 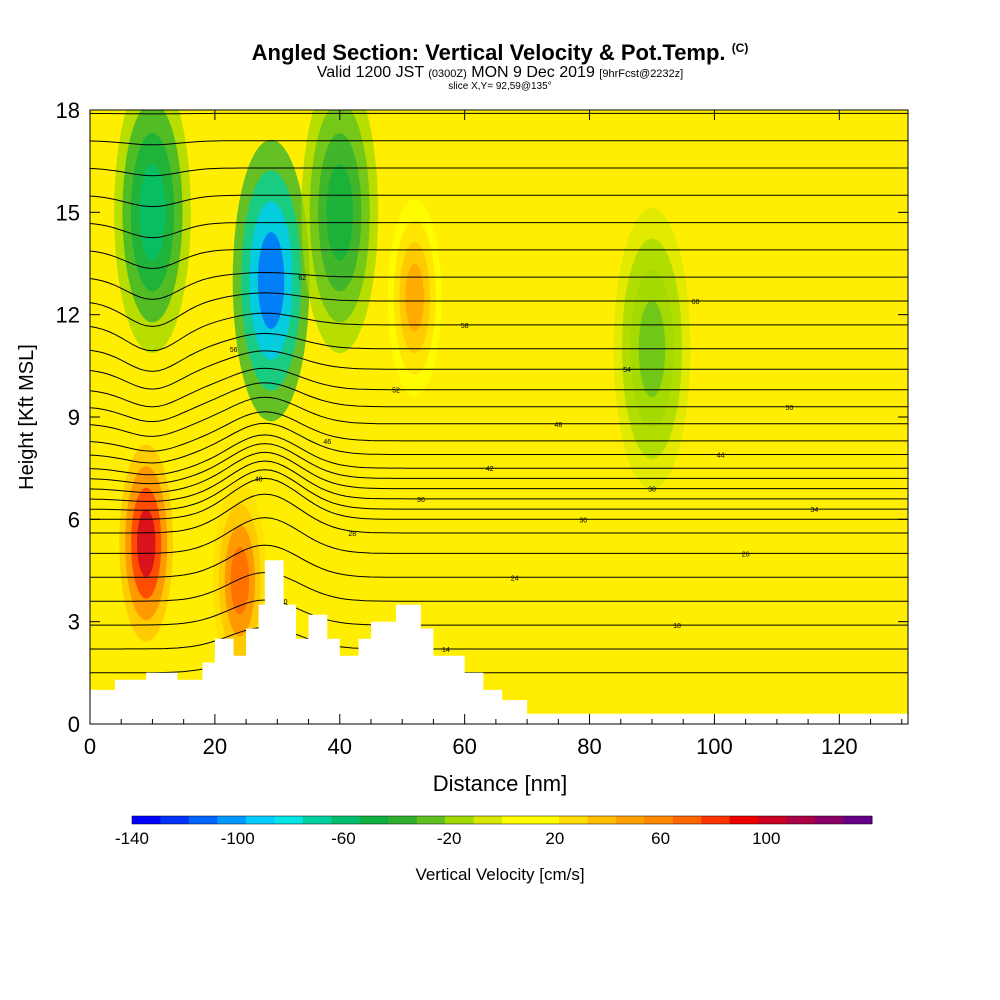 I want to click on theta-contour-label-8: 34, so click(x=814, y=510).